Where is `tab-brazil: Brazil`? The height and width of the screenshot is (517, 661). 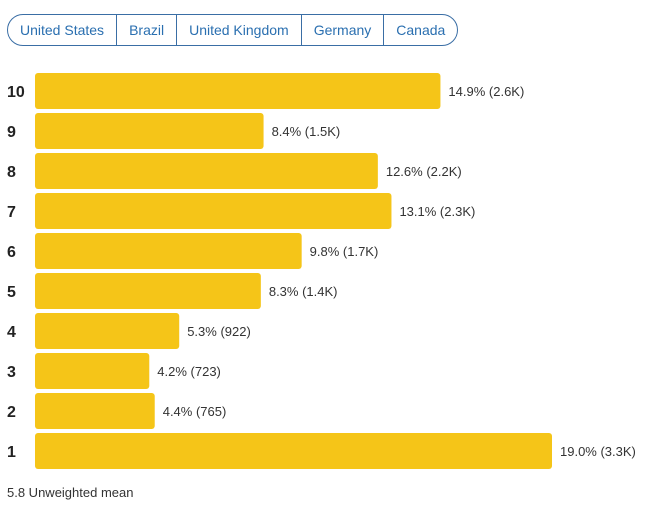
tab-brazil: Brazil is located at coordinates (147, 30).